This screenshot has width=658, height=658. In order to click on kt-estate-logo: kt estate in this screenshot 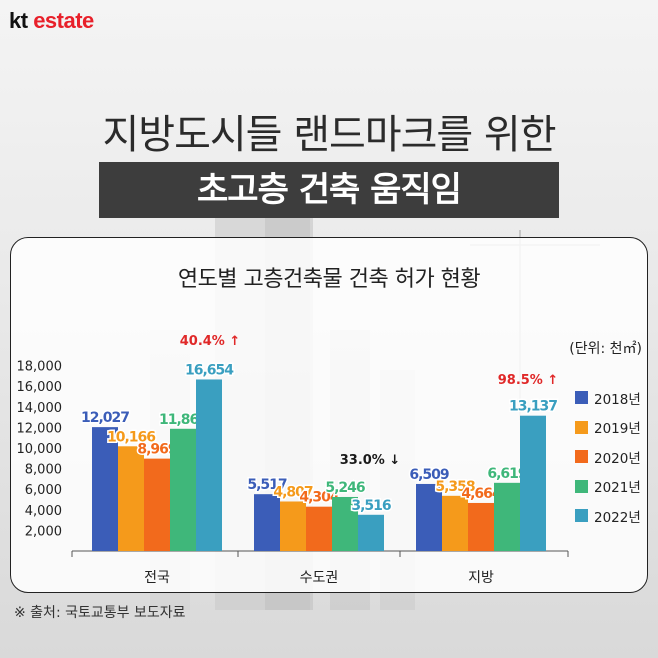, I will do `click(51, 20)`.